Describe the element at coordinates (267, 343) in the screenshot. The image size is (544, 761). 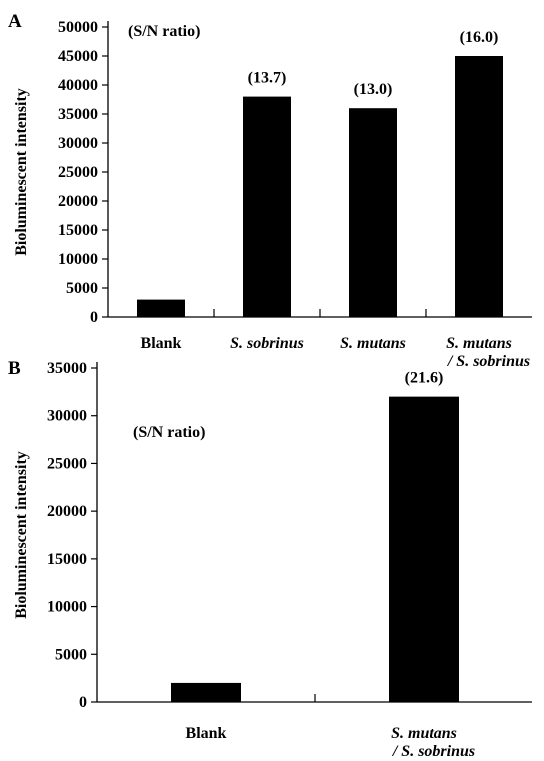
I see `category-label: S. sobrinus` at that location.